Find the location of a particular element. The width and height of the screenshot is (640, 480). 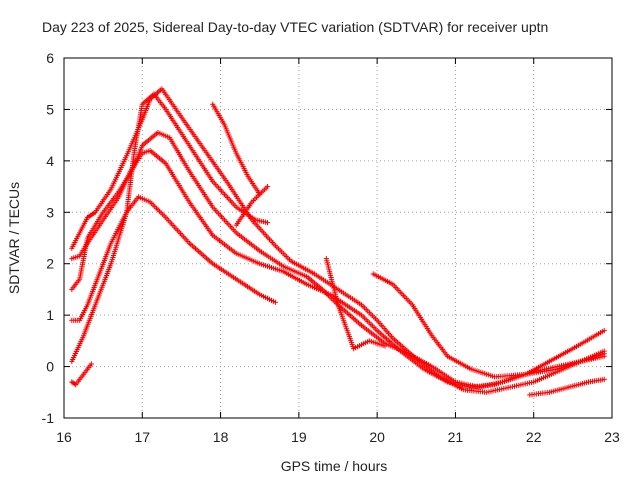

series-track-i is located at coordinates (355, 304).